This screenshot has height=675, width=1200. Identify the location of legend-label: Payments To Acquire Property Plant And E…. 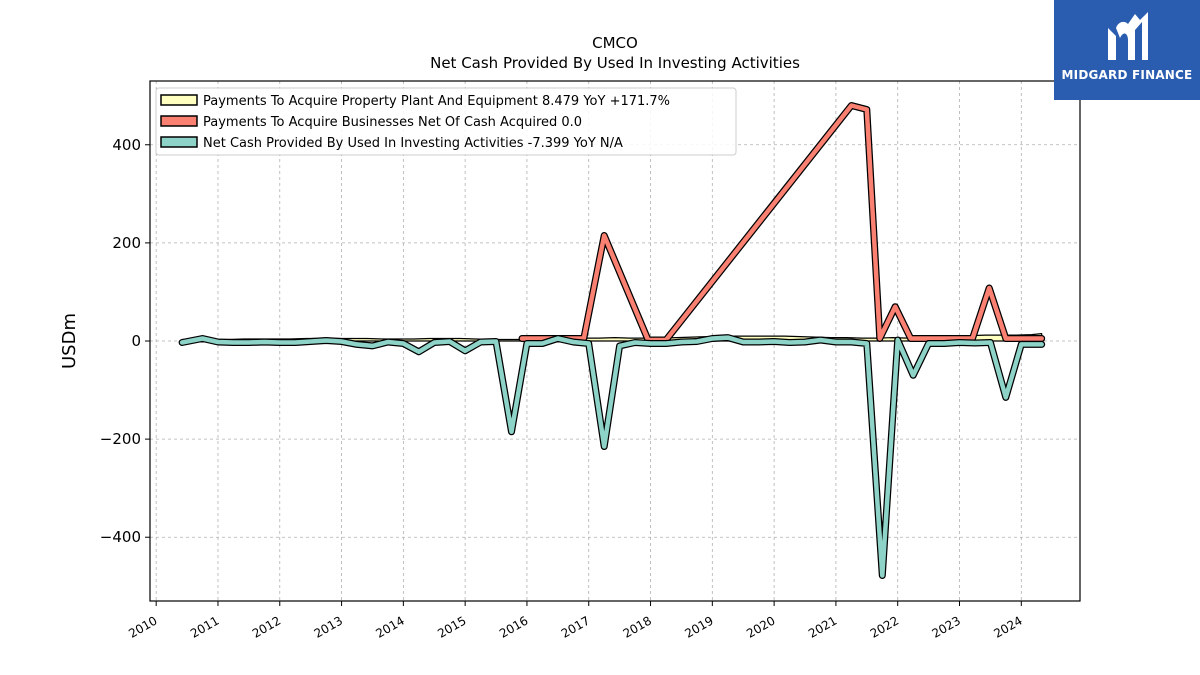
(436, 101).